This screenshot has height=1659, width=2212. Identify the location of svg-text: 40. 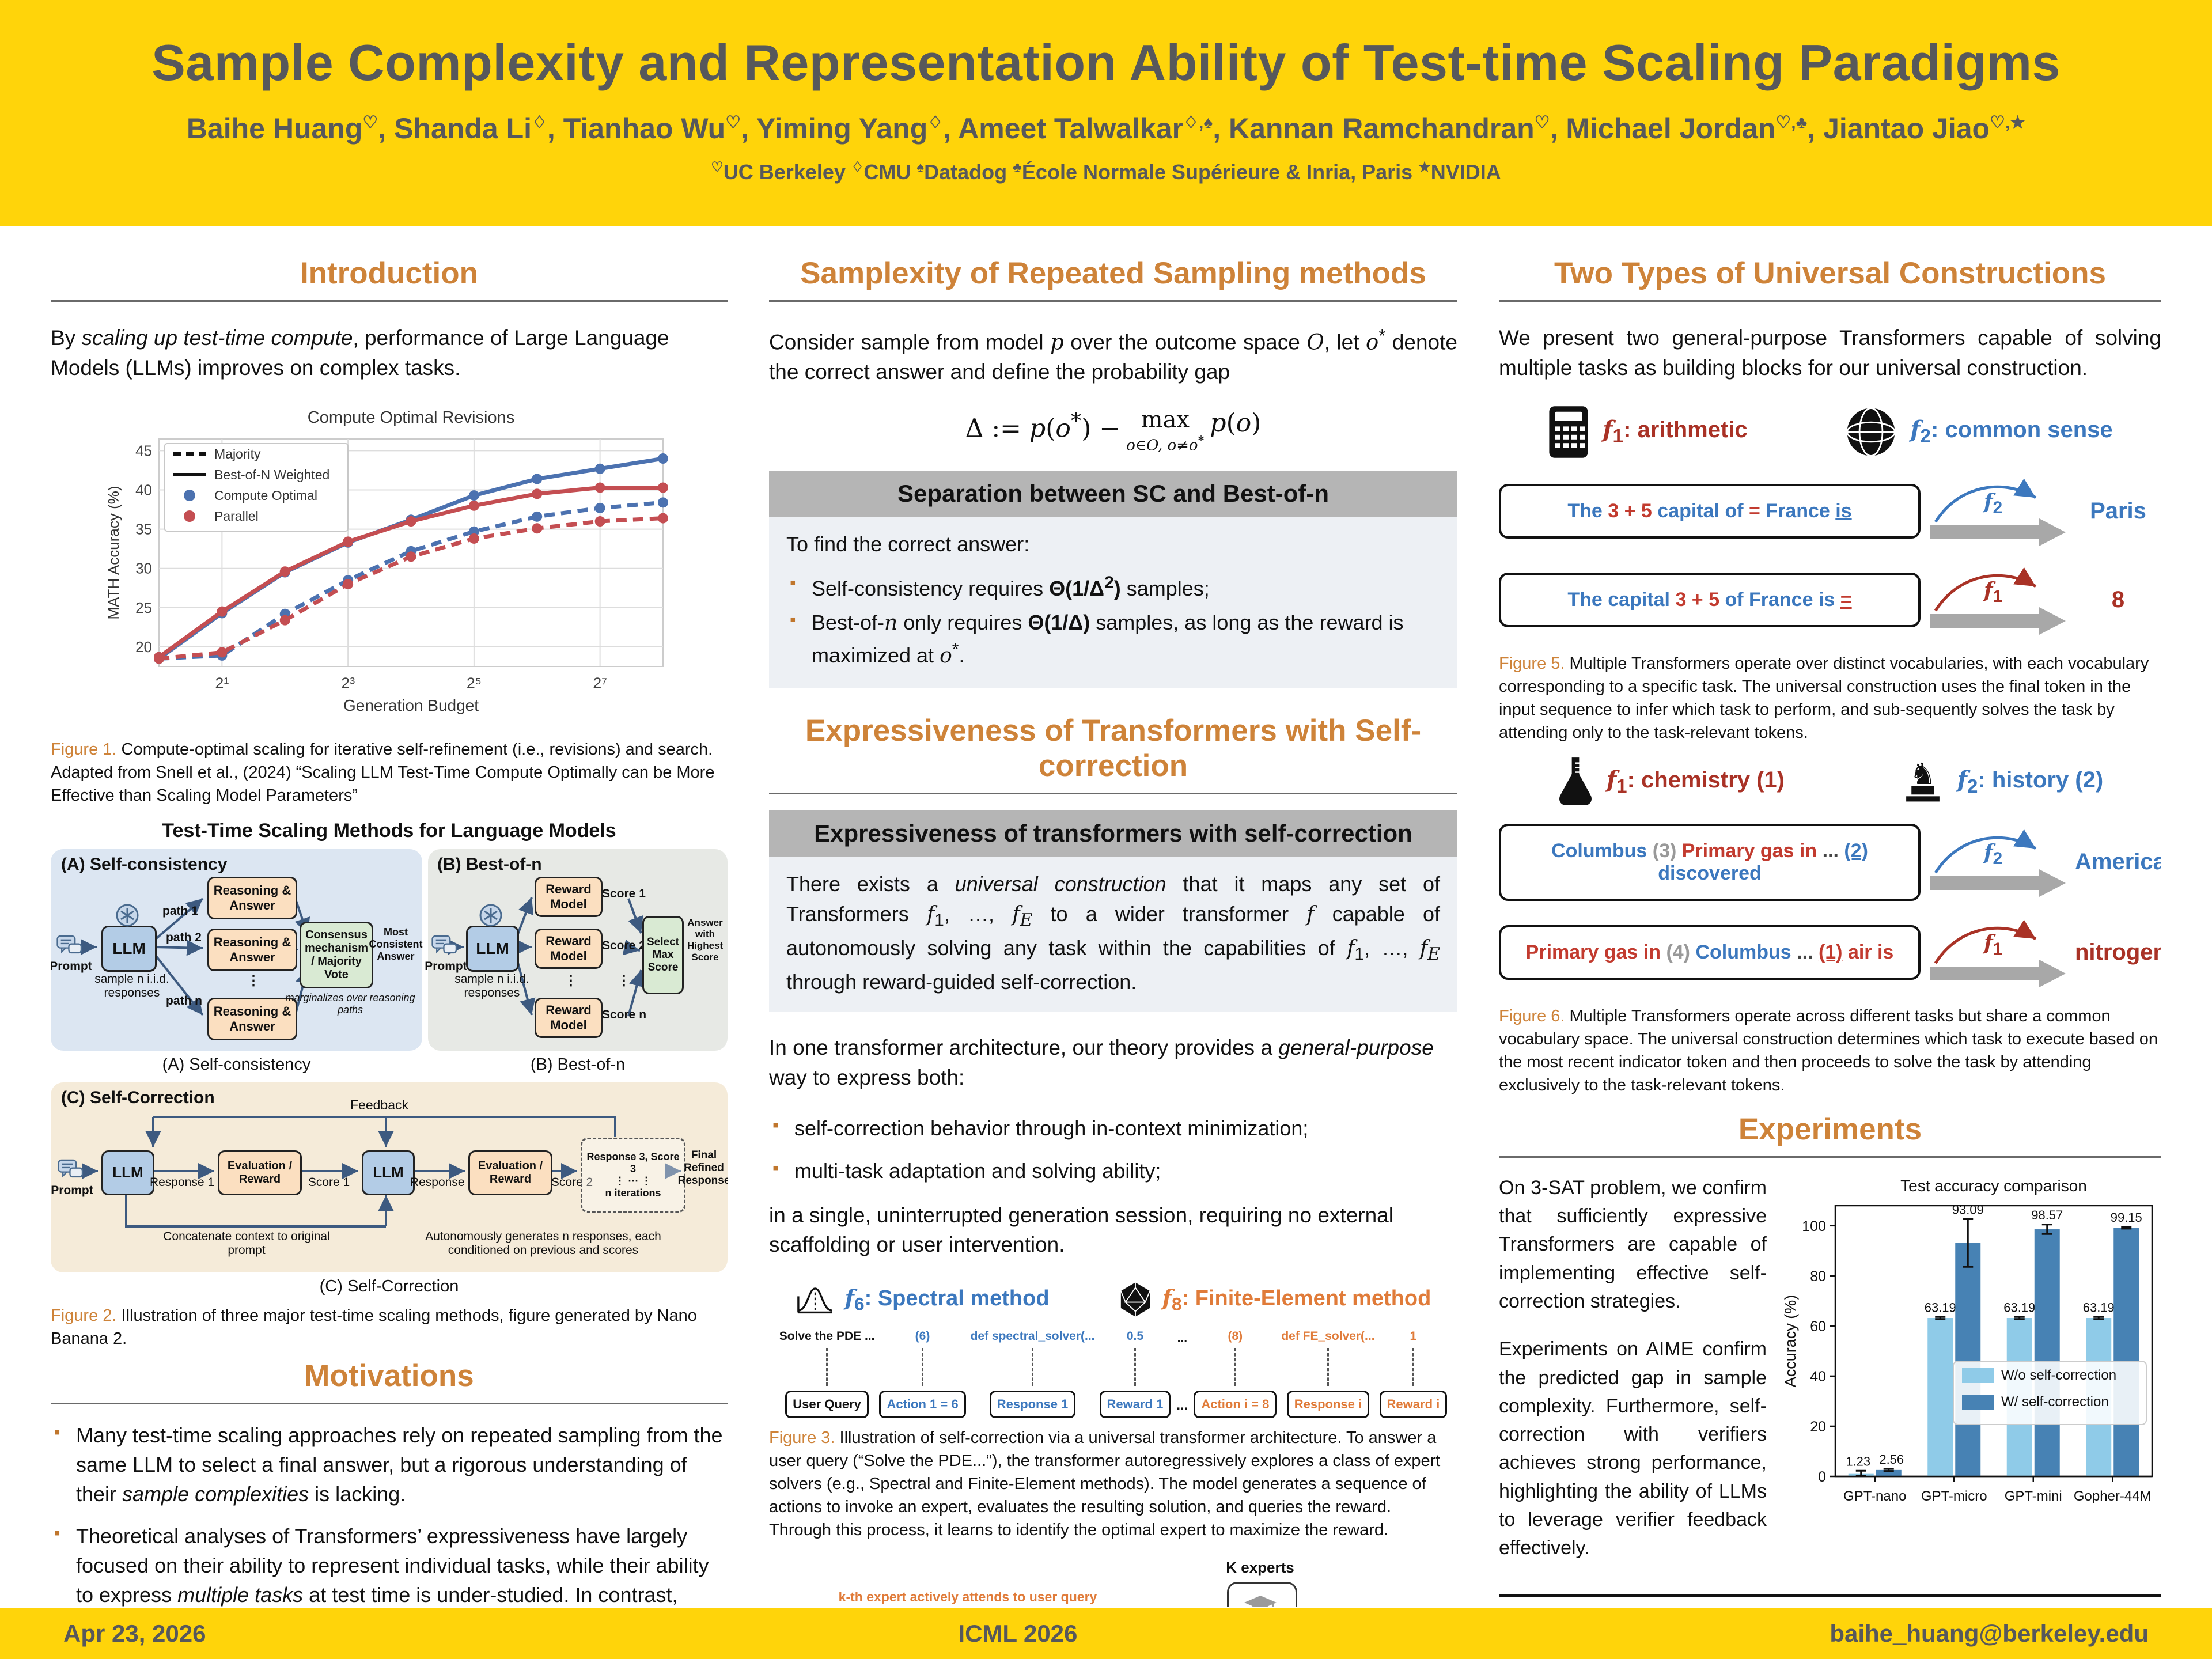
(143, 489).